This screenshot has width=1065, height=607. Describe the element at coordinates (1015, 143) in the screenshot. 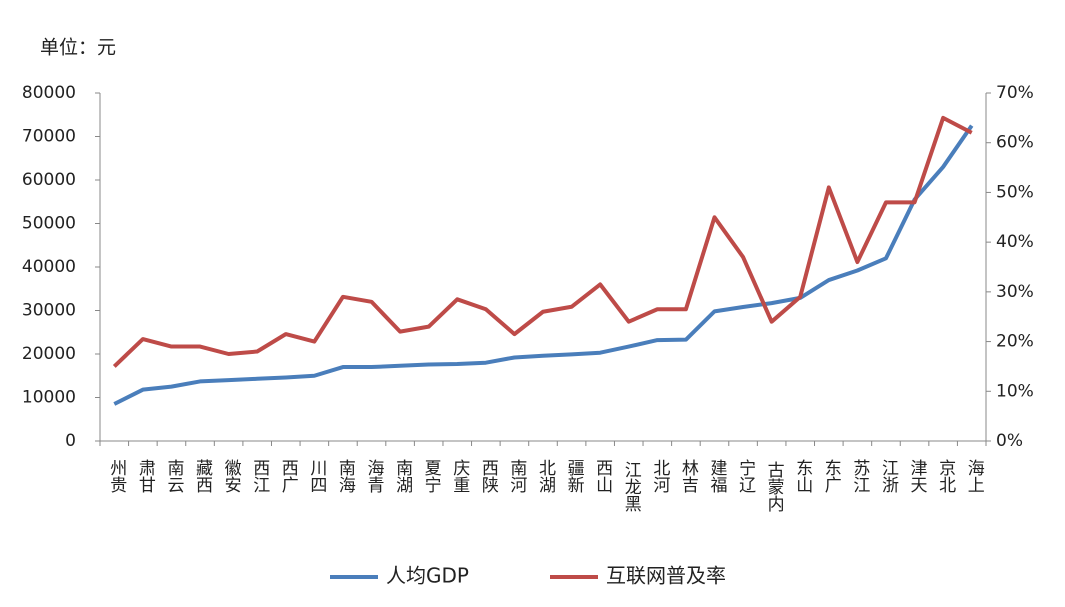

I see `y2-tick-label: 60%` at that location.